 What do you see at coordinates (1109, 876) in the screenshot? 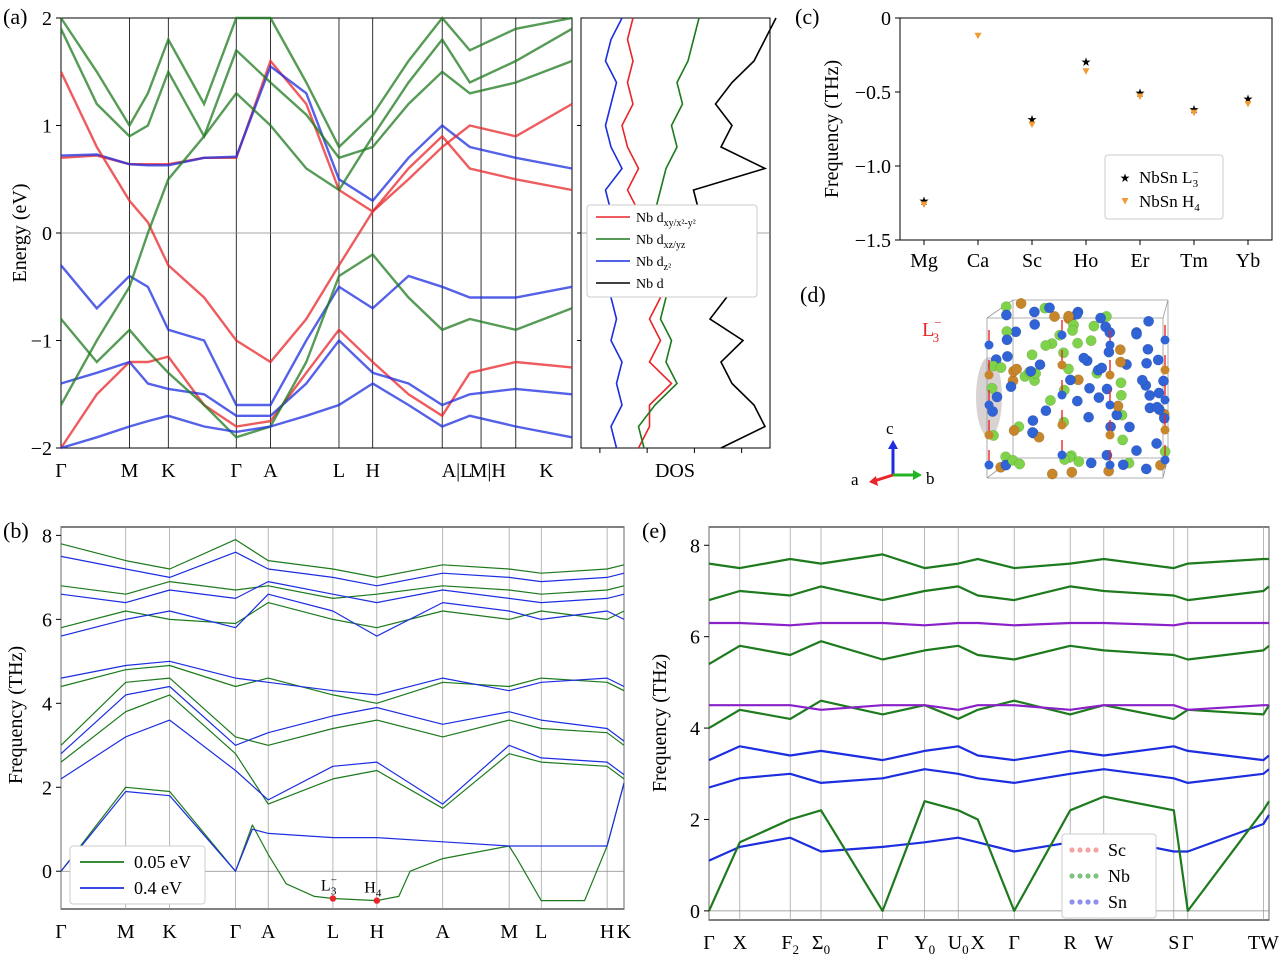
I see `phonon-e-legend-box` at bounding box center [1109, 876].